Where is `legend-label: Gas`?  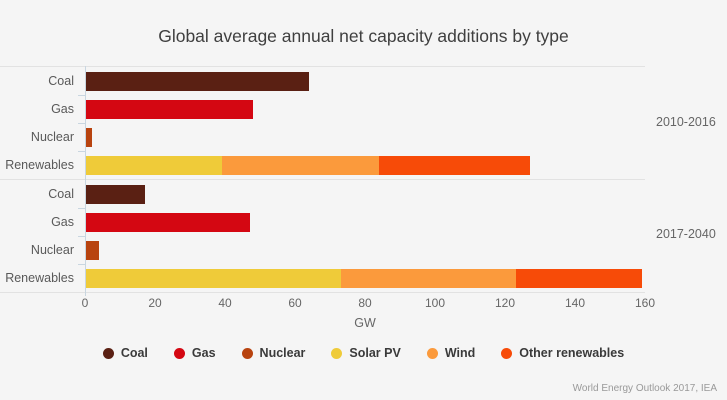 legend-label: Gas is located at coordinates (203, 353).